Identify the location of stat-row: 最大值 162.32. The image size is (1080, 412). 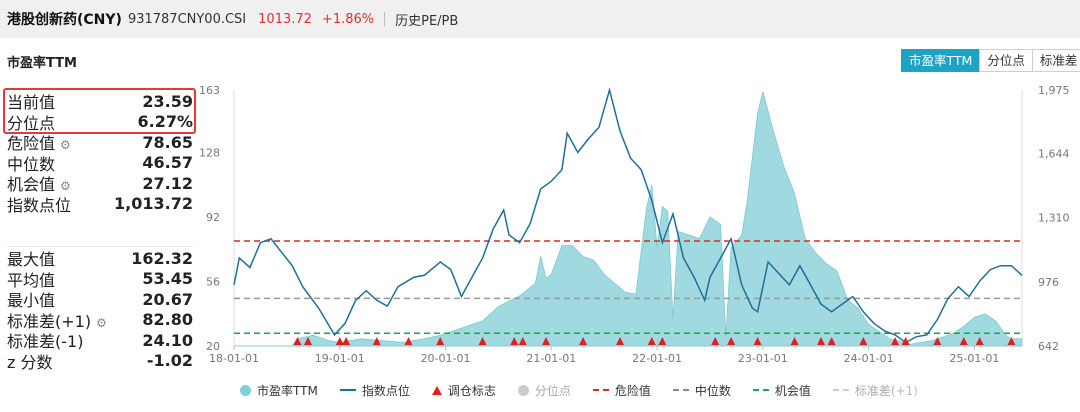
(100, 259).